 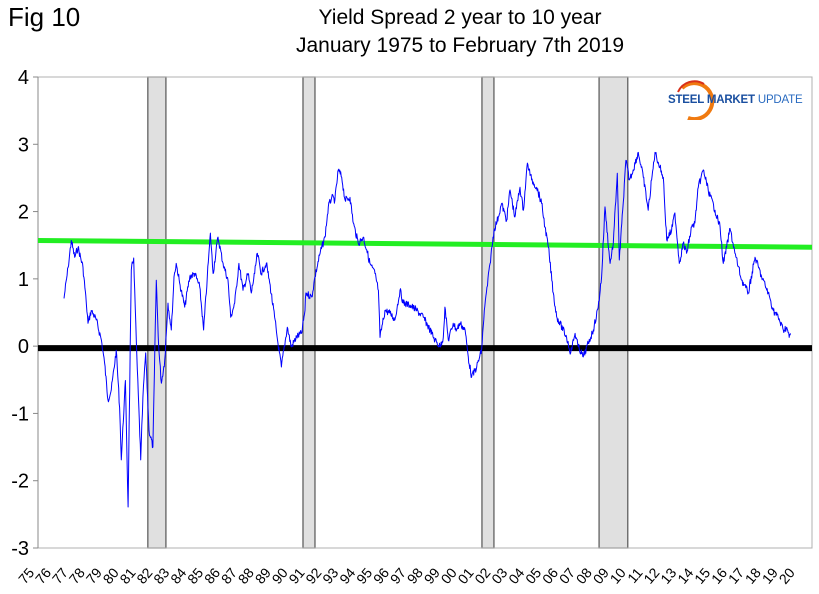 What do you see at coordinates (23, 213) in the screenshot?
I see `y-tick-label: 2` at bounding box center [23, 213].